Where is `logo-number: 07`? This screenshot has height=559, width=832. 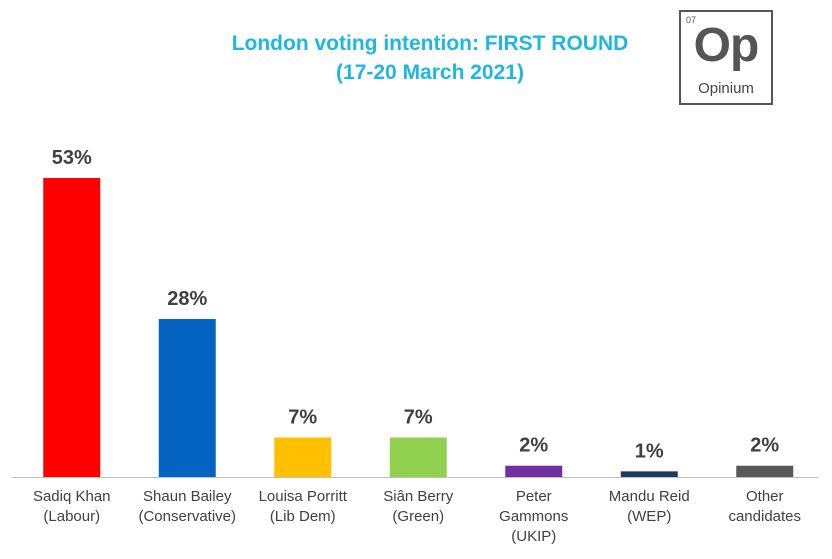 logo-number: 07 is located at coordinates (691, 20).